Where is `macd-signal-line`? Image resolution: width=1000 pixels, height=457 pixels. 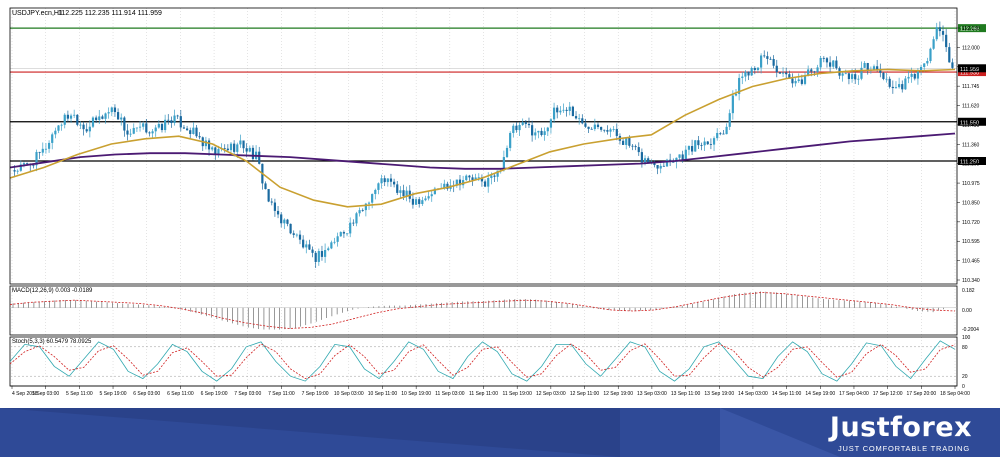 macd-signal-line is located at coordinates (482, 310).